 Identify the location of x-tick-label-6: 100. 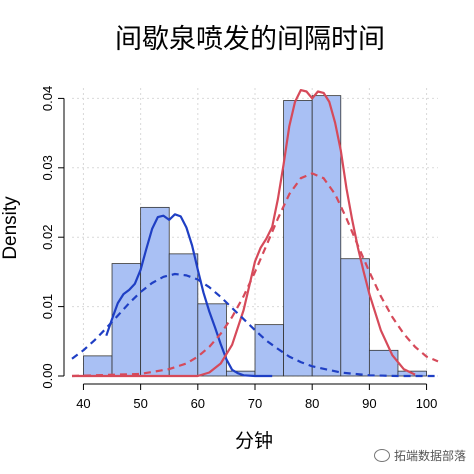
(427, 403).